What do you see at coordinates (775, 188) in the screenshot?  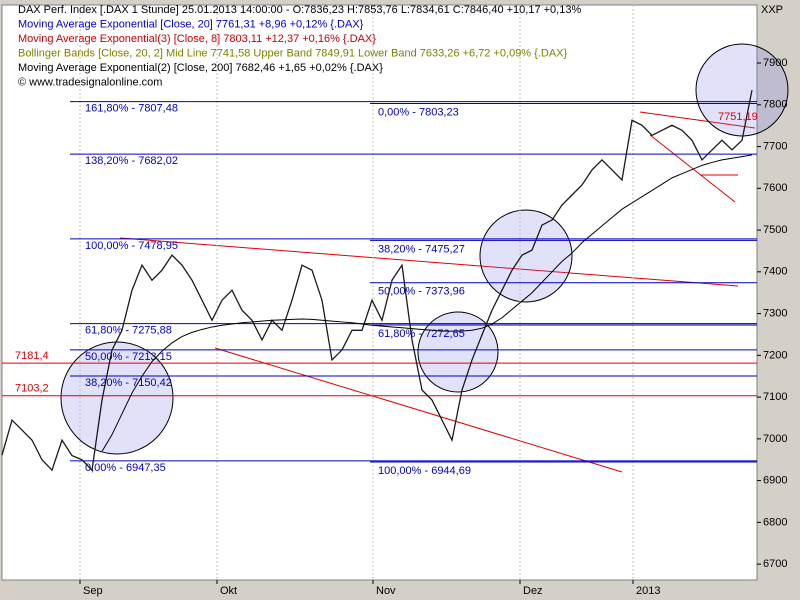 I see `y-tick-label: 7600` at bounding box center [775, 188].